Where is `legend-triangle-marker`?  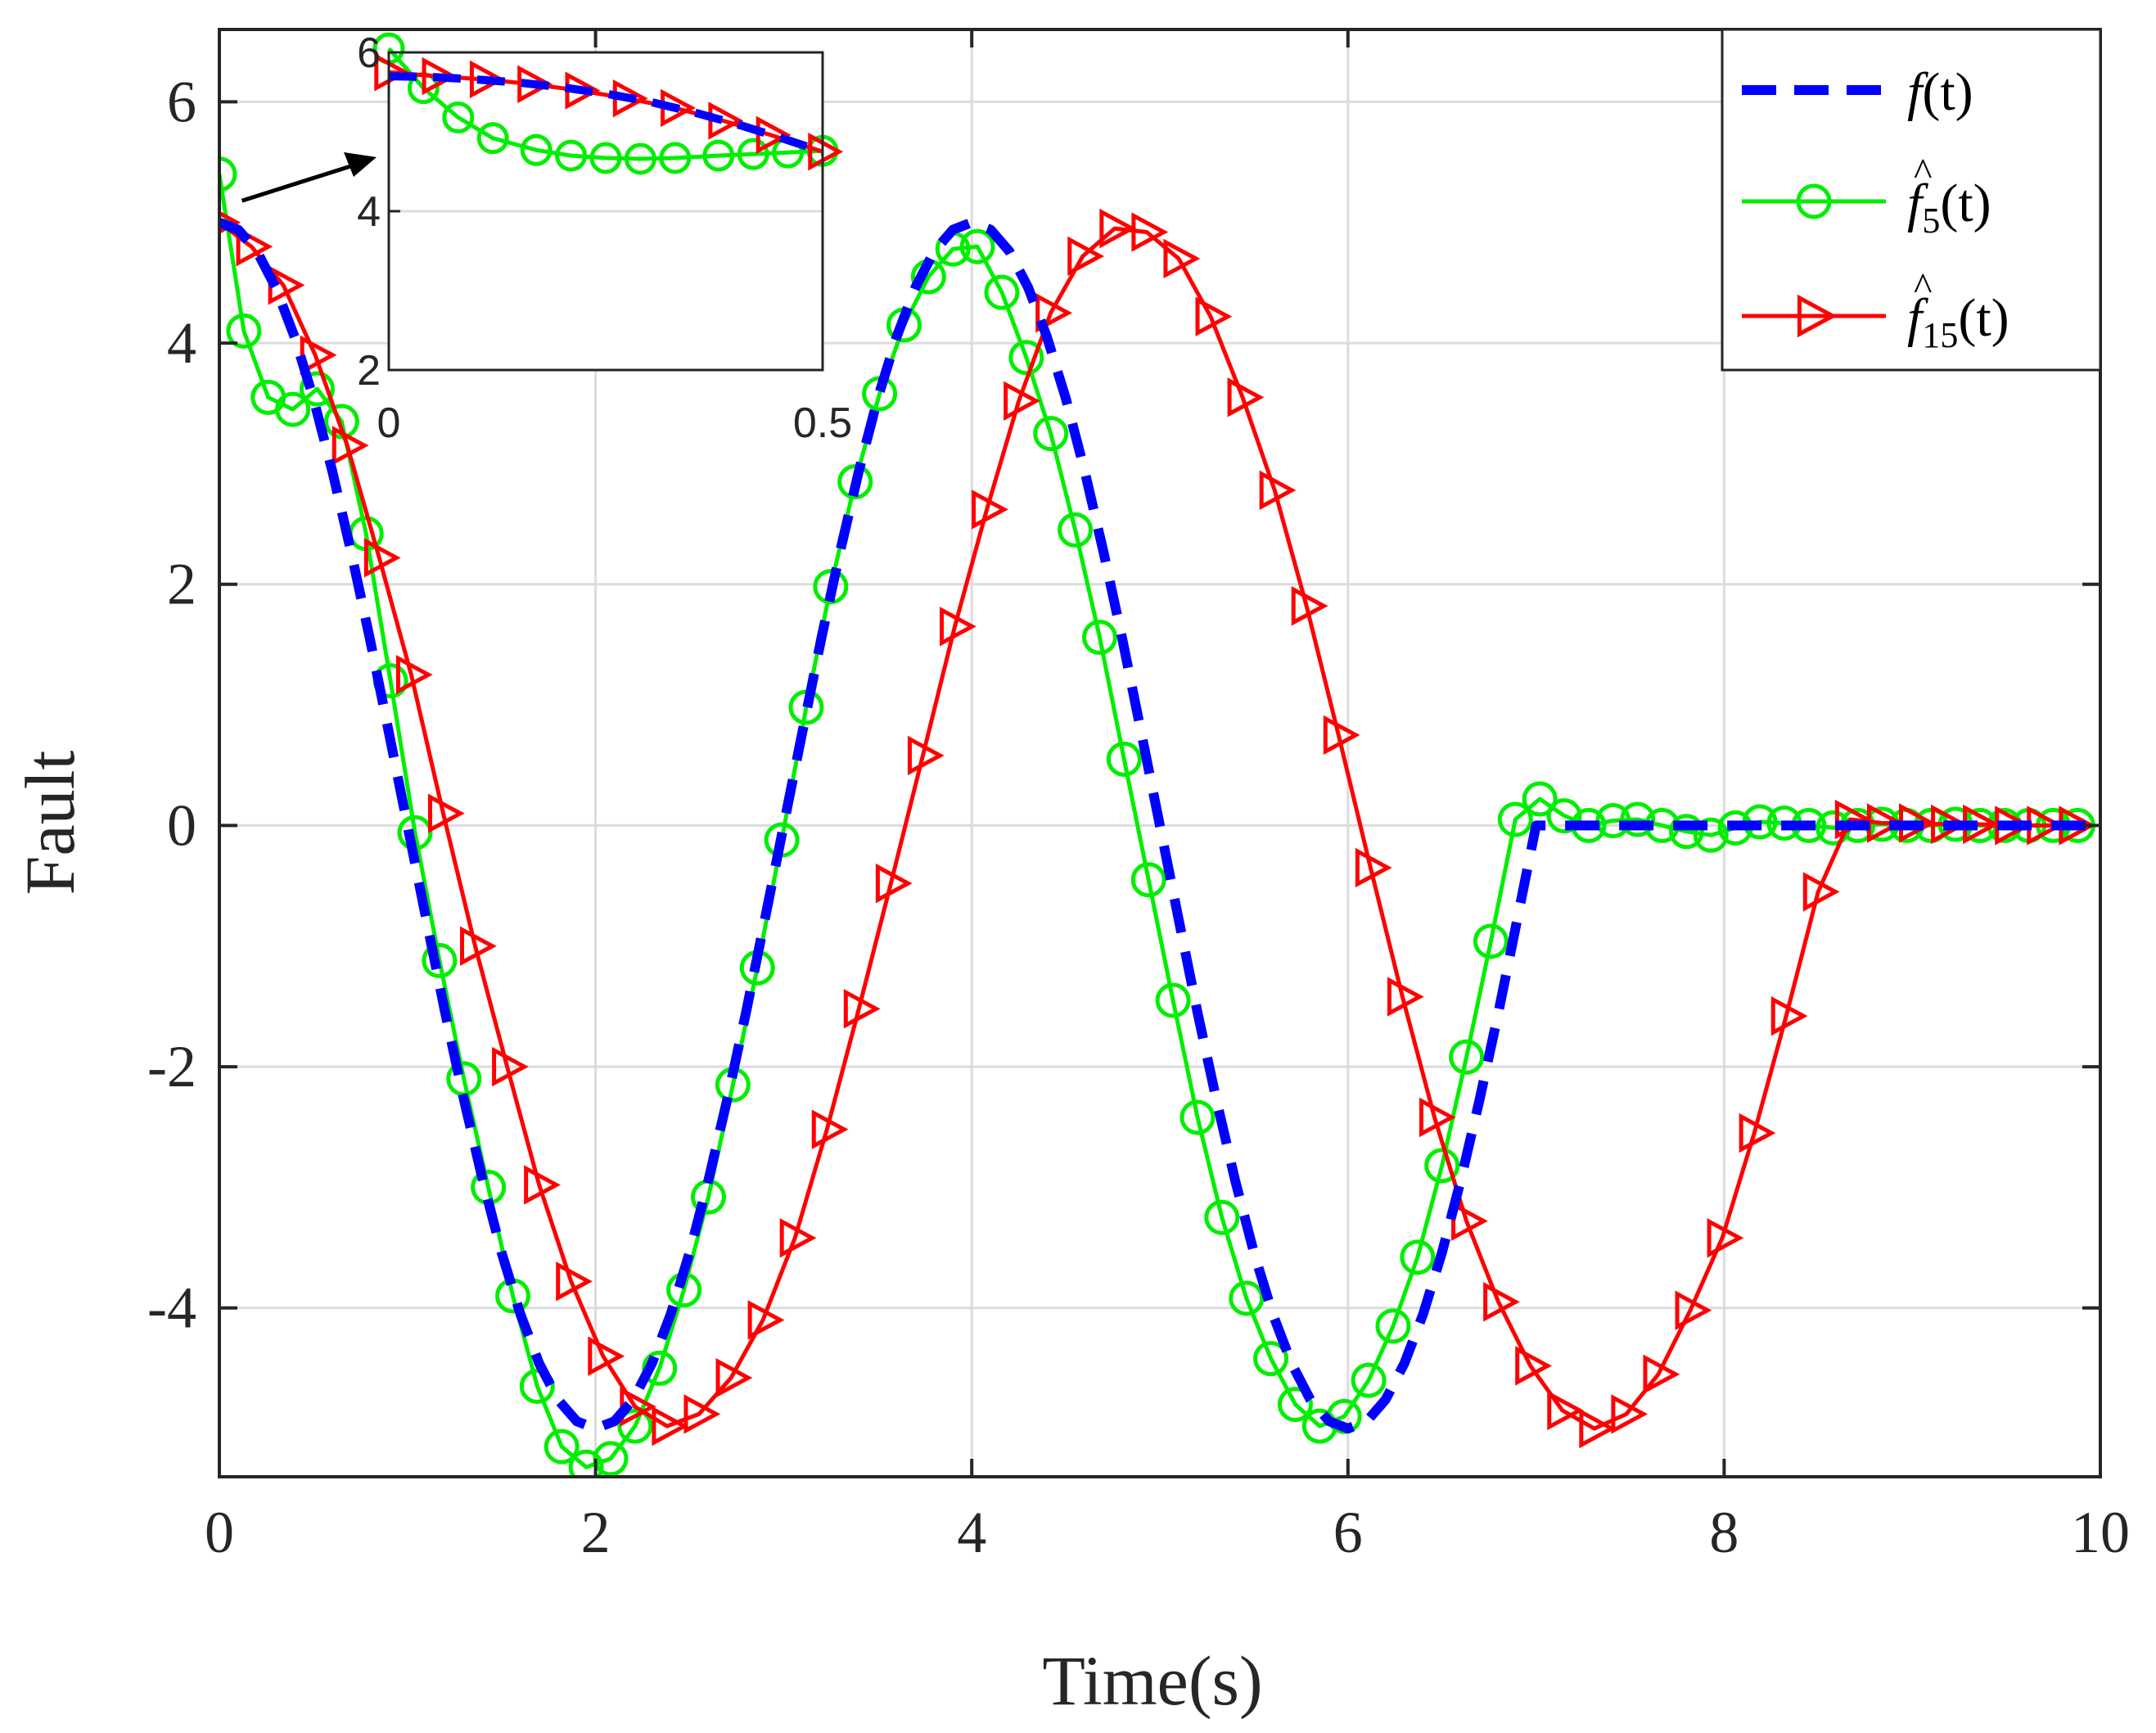 legend-triangle-marker is located at coordinates (1817, 316).